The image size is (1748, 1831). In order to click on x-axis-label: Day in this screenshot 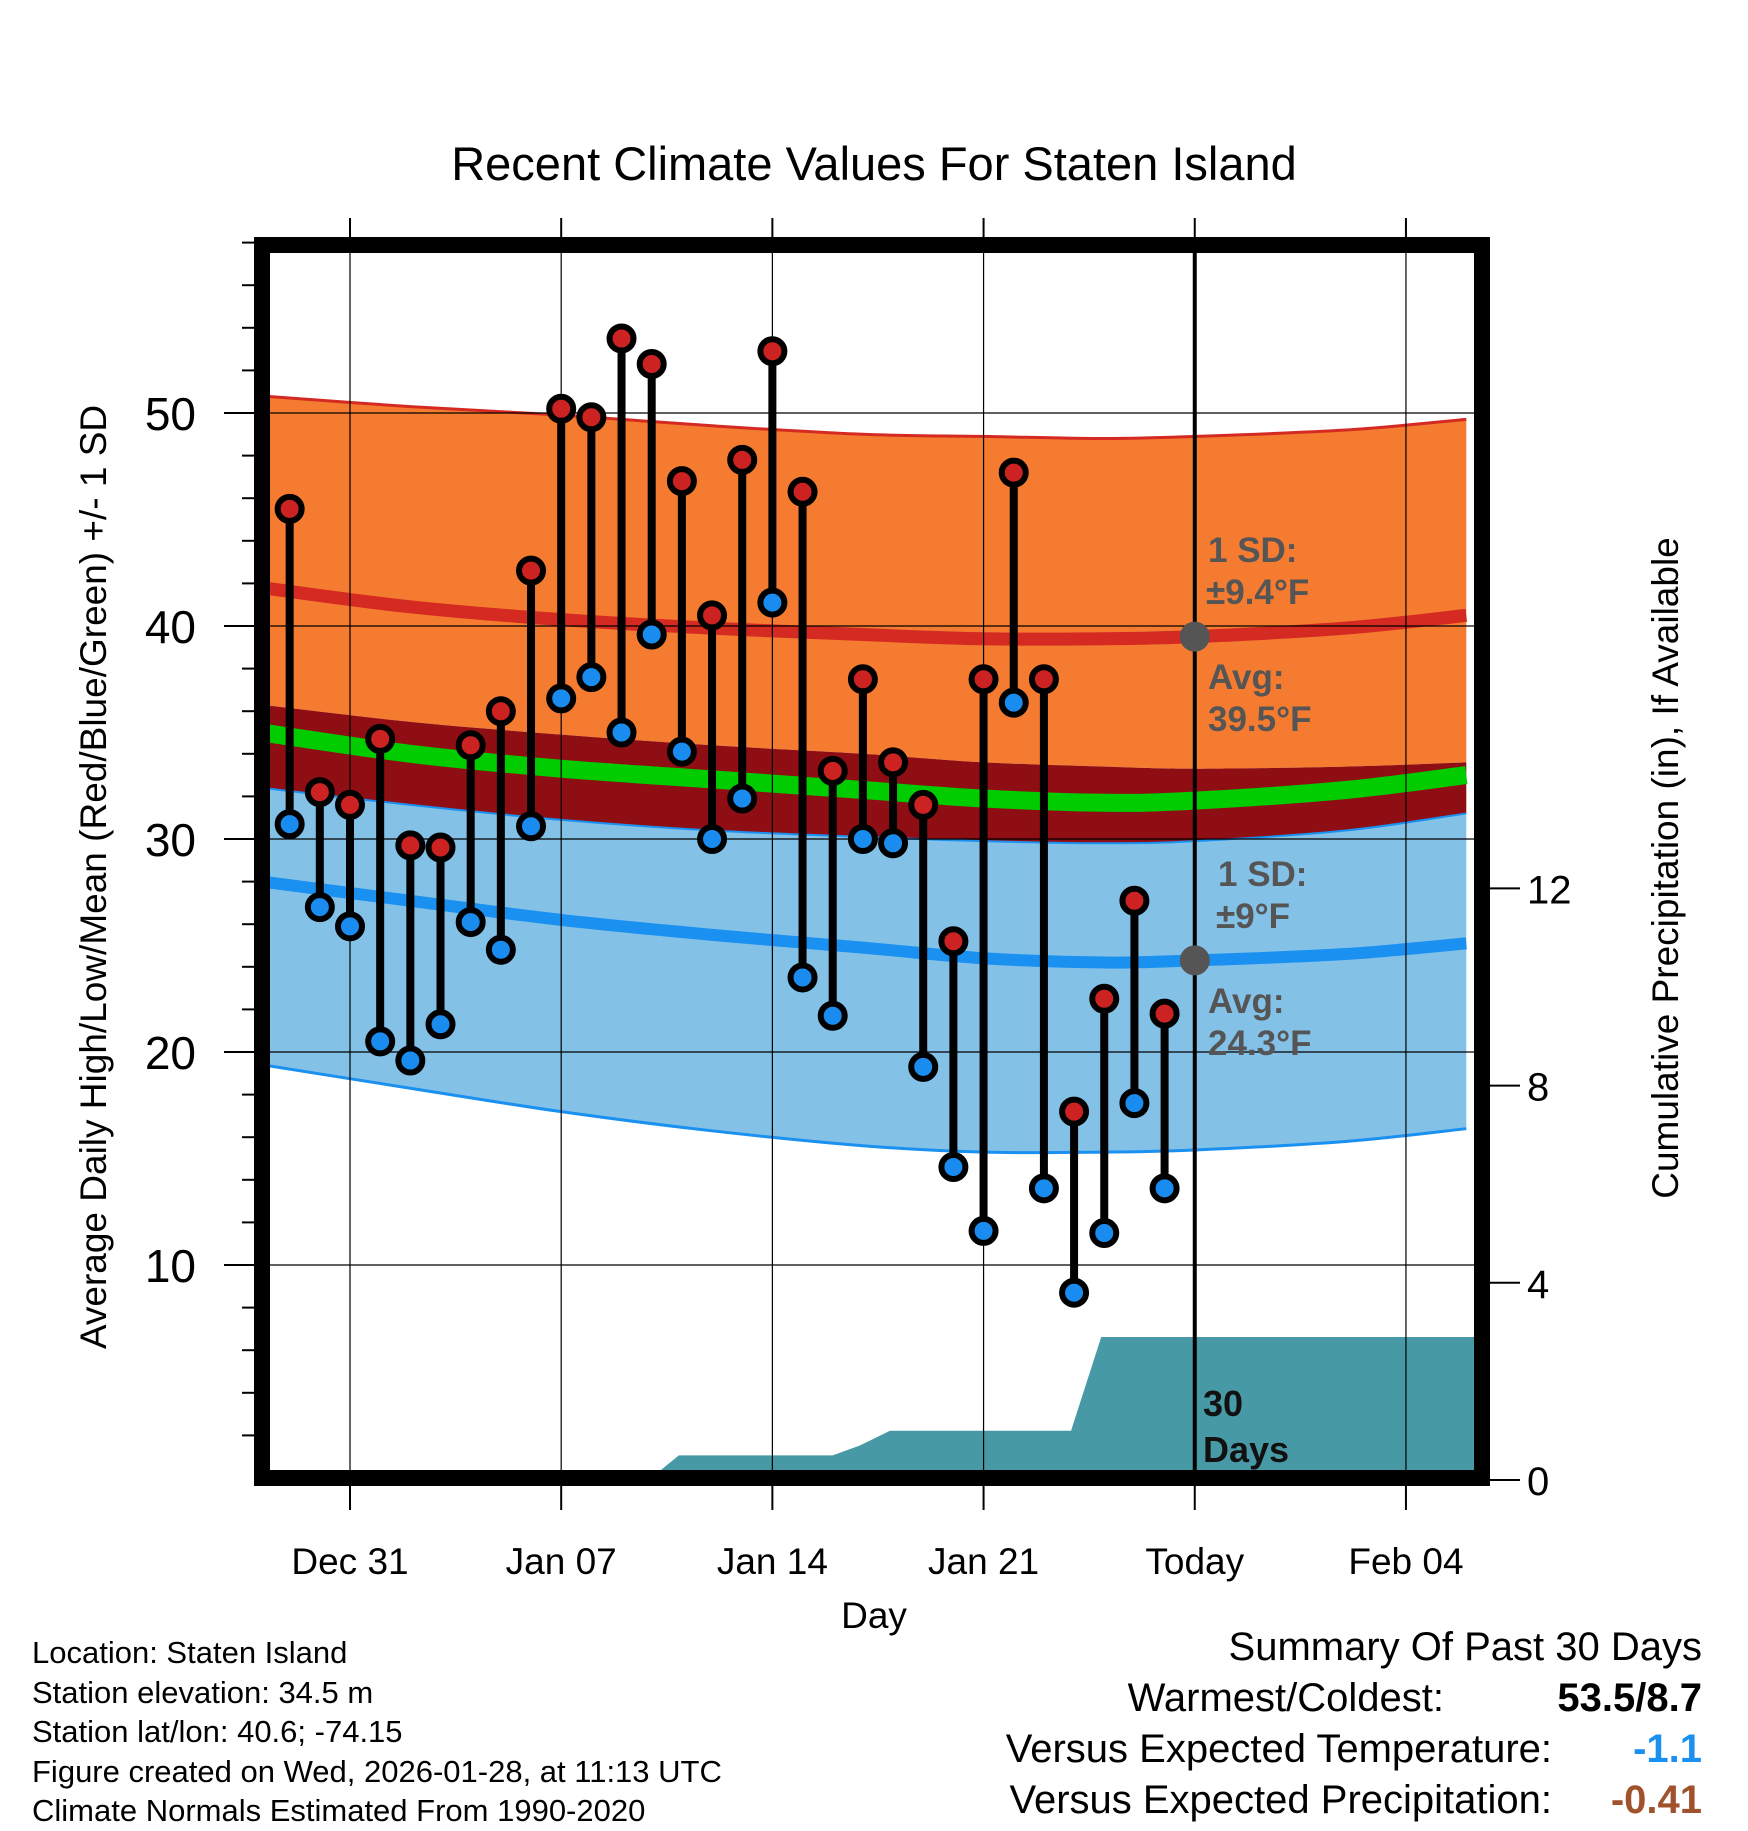, I will do `click(874, 1615)`.